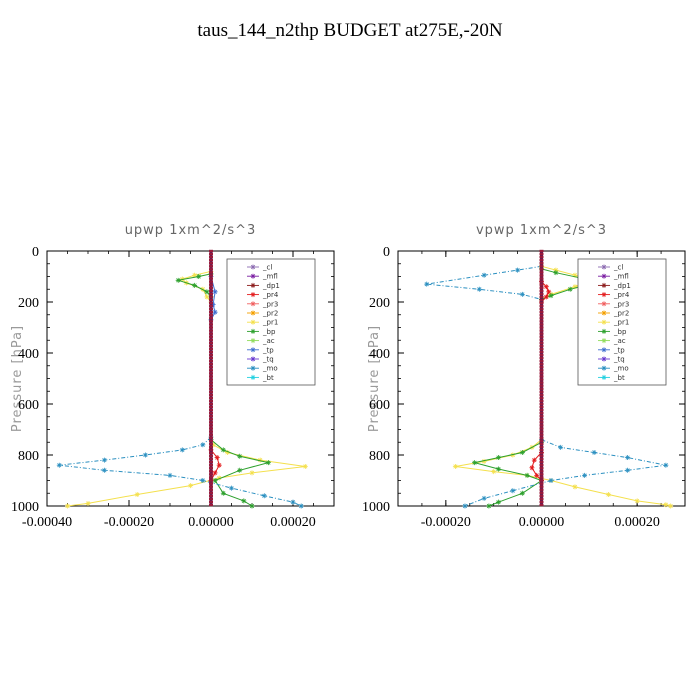  I want to click on x-tick-label: 0.00020, so click(637, 522).